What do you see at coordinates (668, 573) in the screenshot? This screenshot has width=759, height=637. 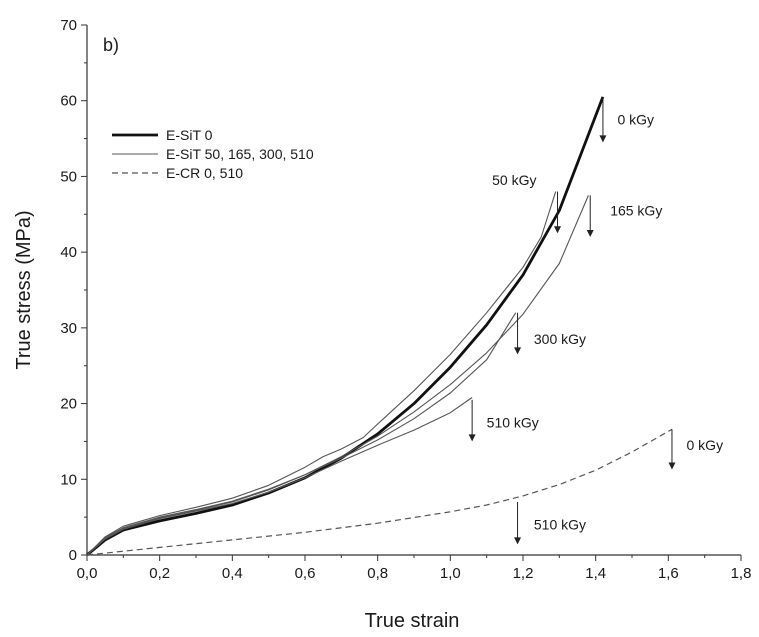 I see `x-tick-label: 1,6` at bounding box center [668, 573].